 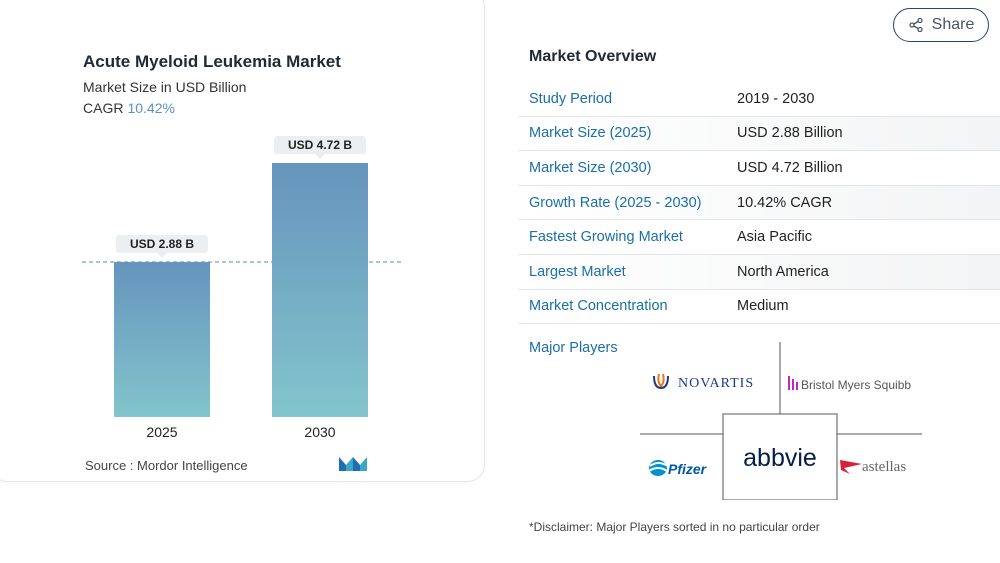 I want to click on abbvie-logo: abbvie, so click(x=780, y=458).